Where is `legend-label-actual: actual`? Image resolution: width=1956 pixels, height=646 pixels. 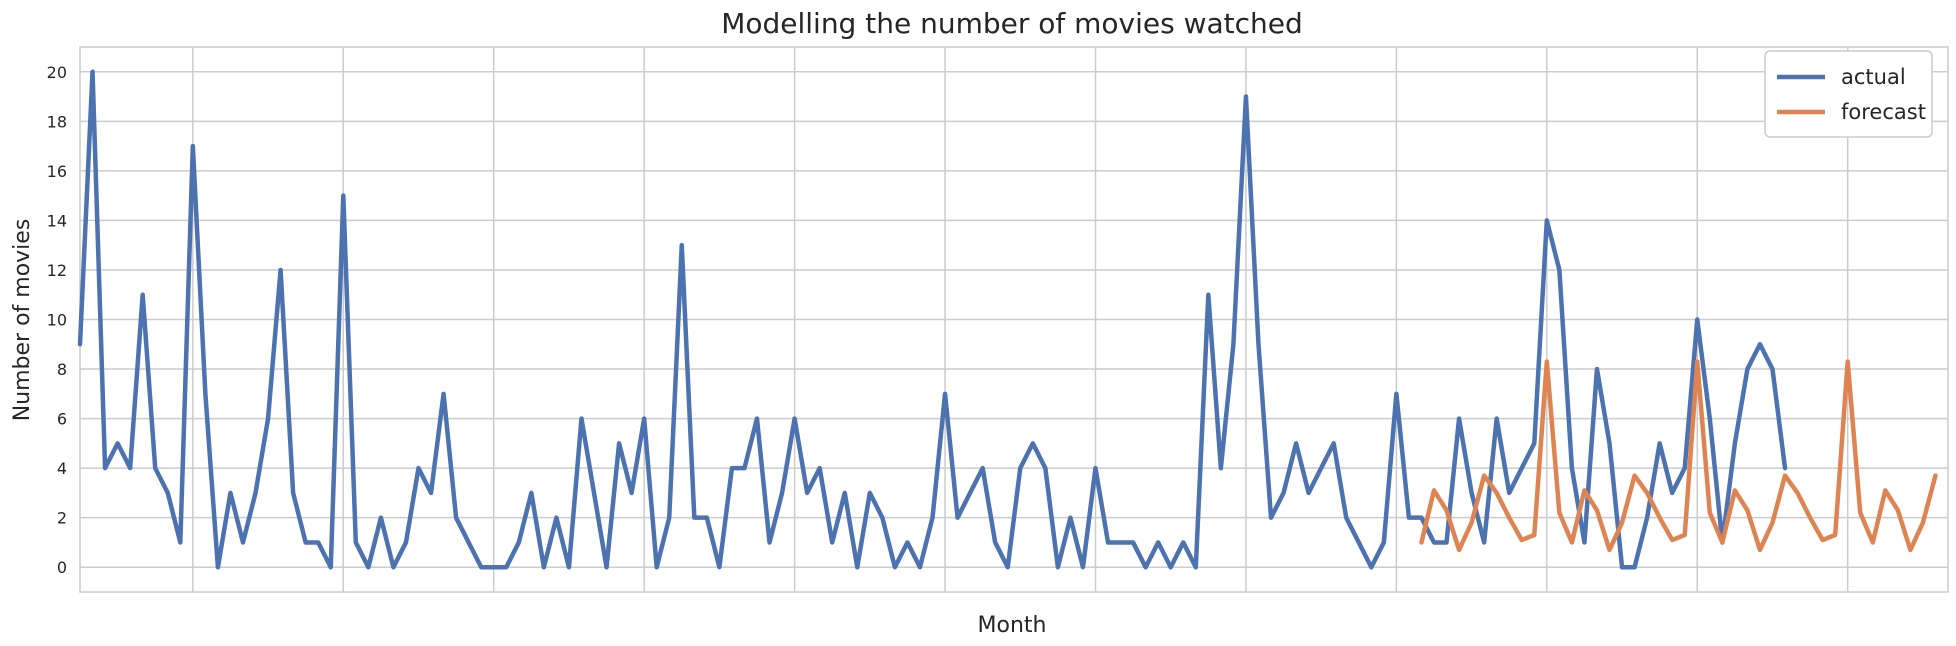
legend-label-actual: actual is located at coordinates (1873, 77).